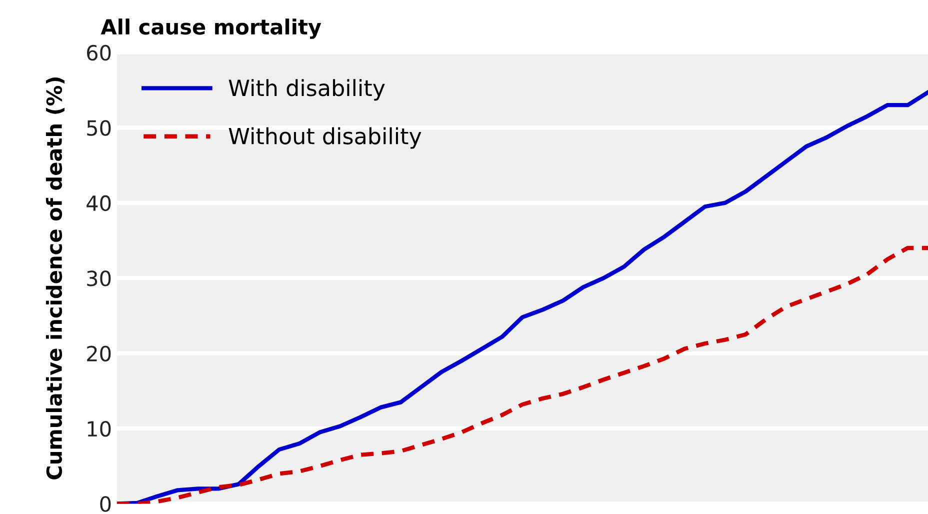 Image resolution: width=928 pixels, height=514 pixels. Describe the element at coordinates (99, 428) in the screenshot. I see `y-tick-label: 10` at that location.